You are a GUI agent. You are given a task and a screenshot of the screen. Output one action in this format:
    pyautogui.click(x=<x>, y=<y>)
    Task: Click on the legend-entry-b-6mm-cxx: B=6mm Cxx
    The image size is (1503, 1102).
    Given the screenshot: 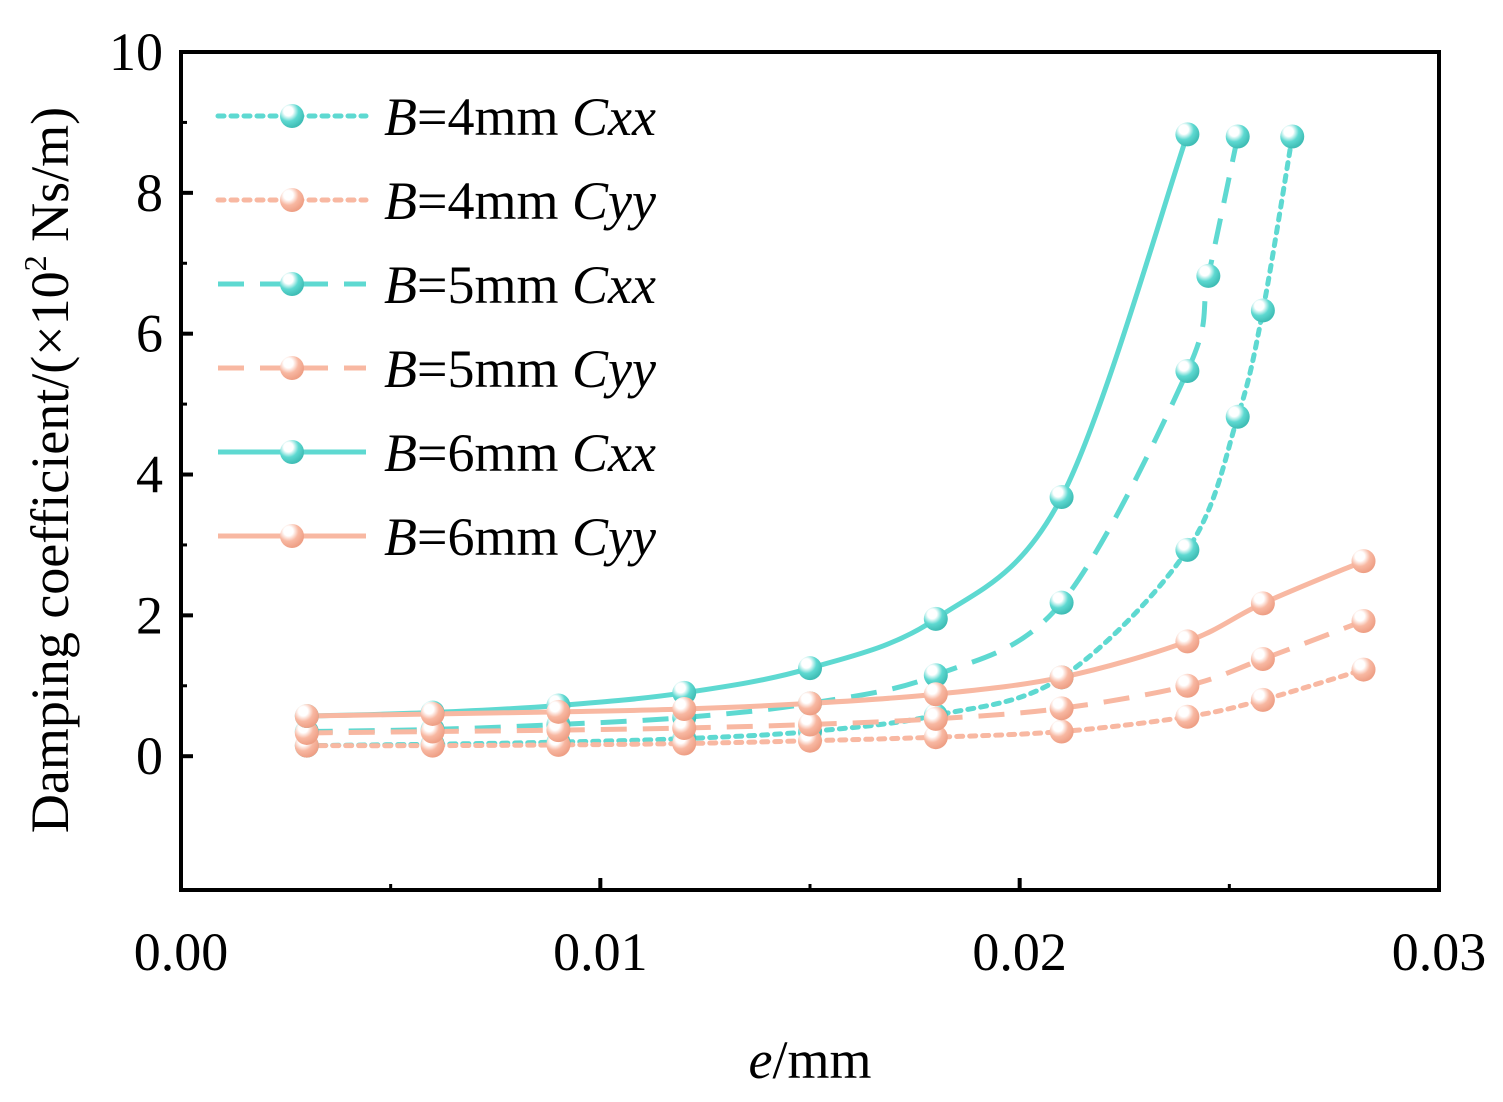 What is the action you would take?
    pyautogui.click(x=437, y=453)
    